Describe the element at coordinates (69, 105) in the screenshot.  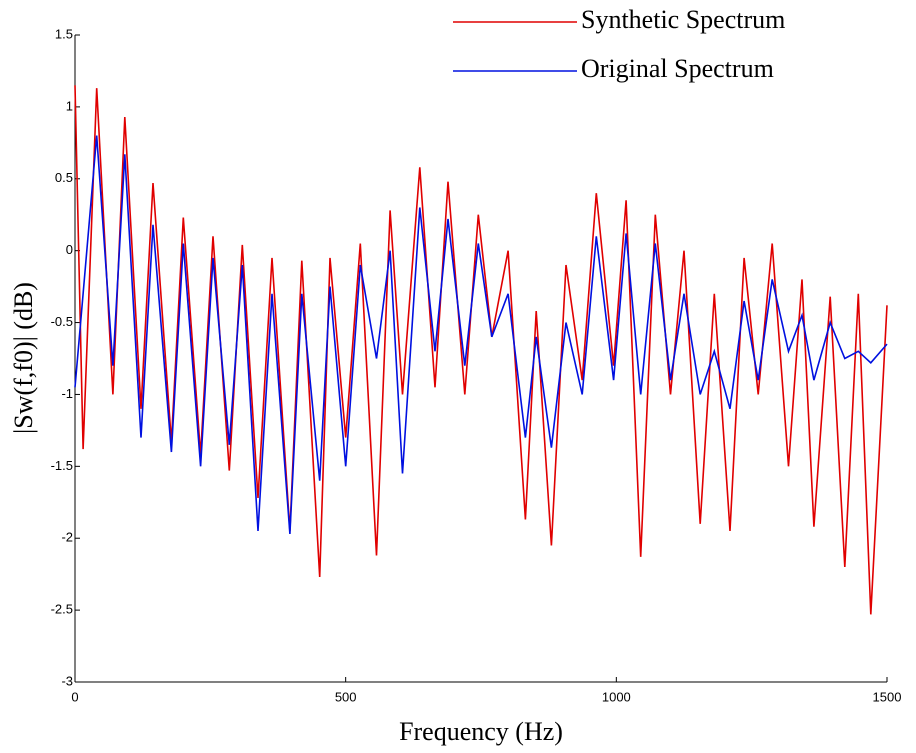
I see `y-tick-label: 1` at that location.